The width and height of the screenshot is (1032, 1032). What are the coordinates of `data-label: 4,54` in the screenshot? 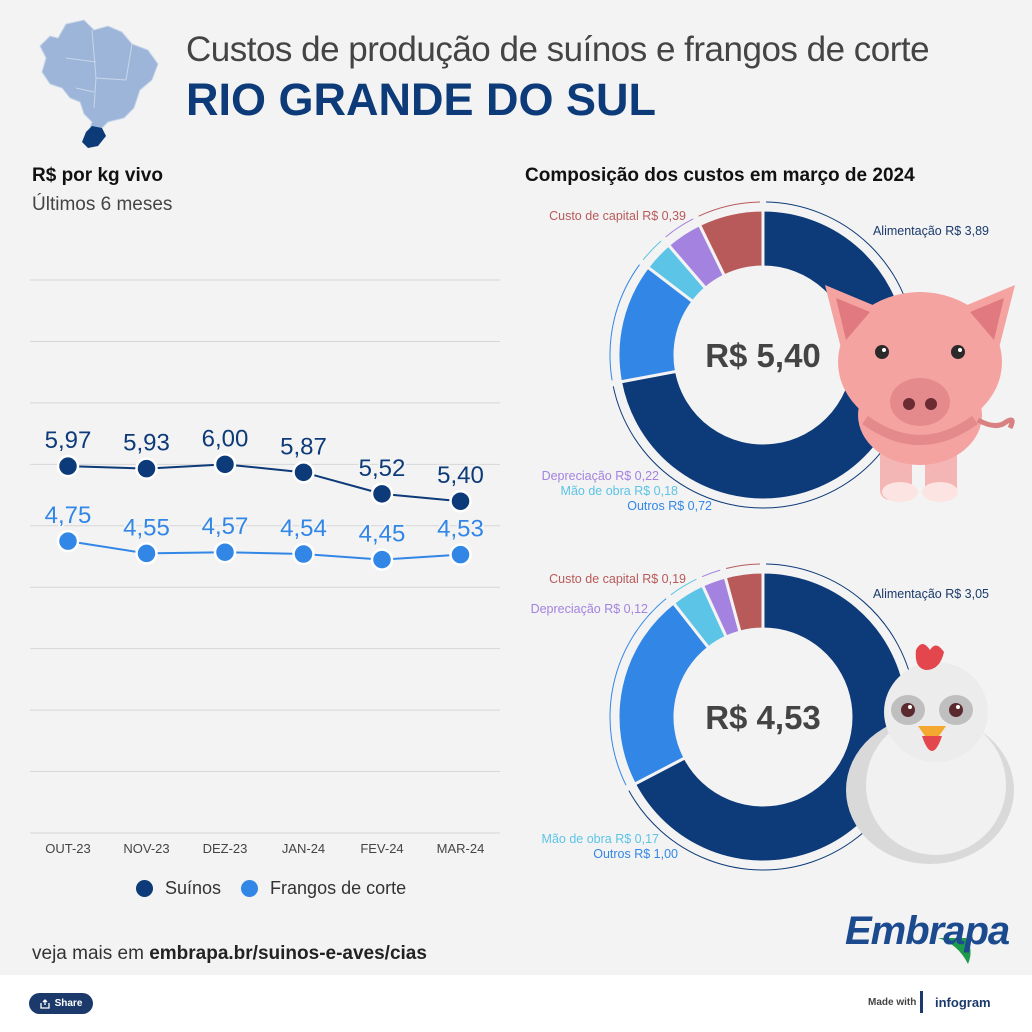 It's located at (303, 528).